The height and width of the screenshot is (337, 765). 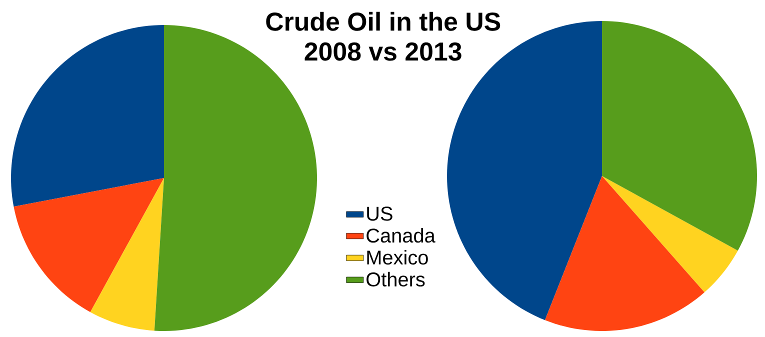 What do you see at coordinates (397, 257) in the screenshot?
I see `legend-label: Mexico` at bounding box center [397, 257].